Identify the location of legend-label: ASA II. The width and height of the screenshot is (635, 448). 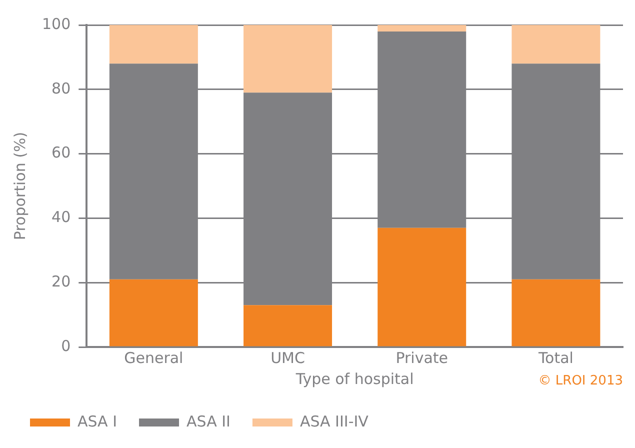
(208, 421).